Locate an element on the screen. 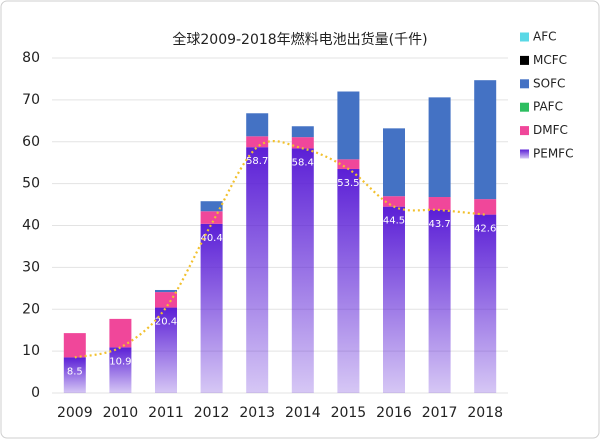  x-tick-label: 2014 is located at coordinates (303, 413).